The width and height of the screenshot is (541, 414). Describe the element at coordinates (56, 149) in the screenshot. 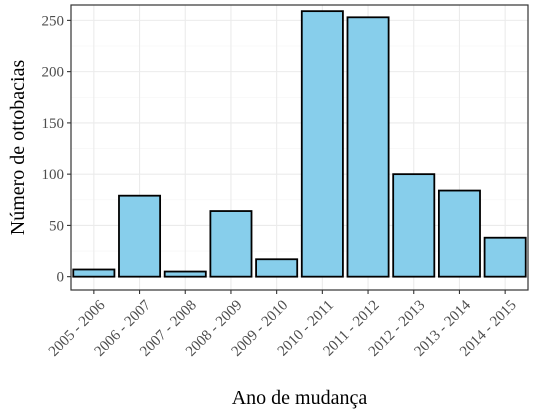

I see `y-axis-ticks: 0 50 100 150 200 250` at that location.